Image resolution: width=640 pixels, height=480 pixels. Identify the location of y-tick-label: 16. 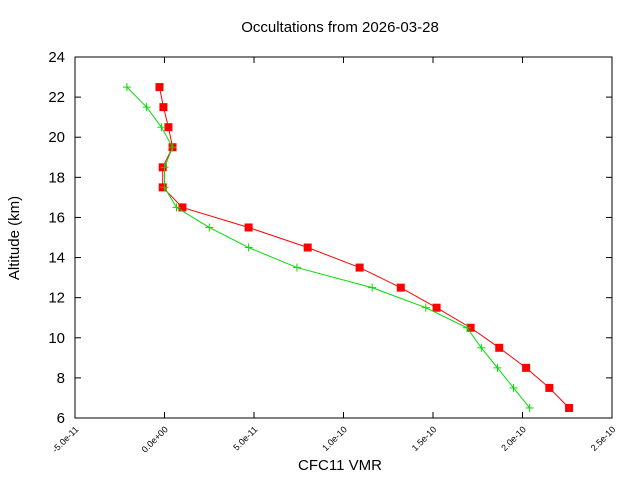
(56, 217).